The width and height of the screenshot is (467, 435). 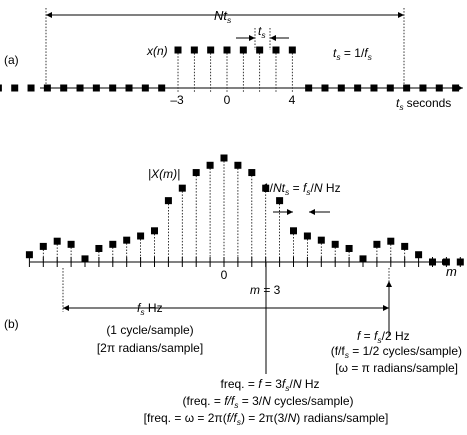 I want to click on fs-cycles: (1 cycle/sample), so click(x=149, y=330).